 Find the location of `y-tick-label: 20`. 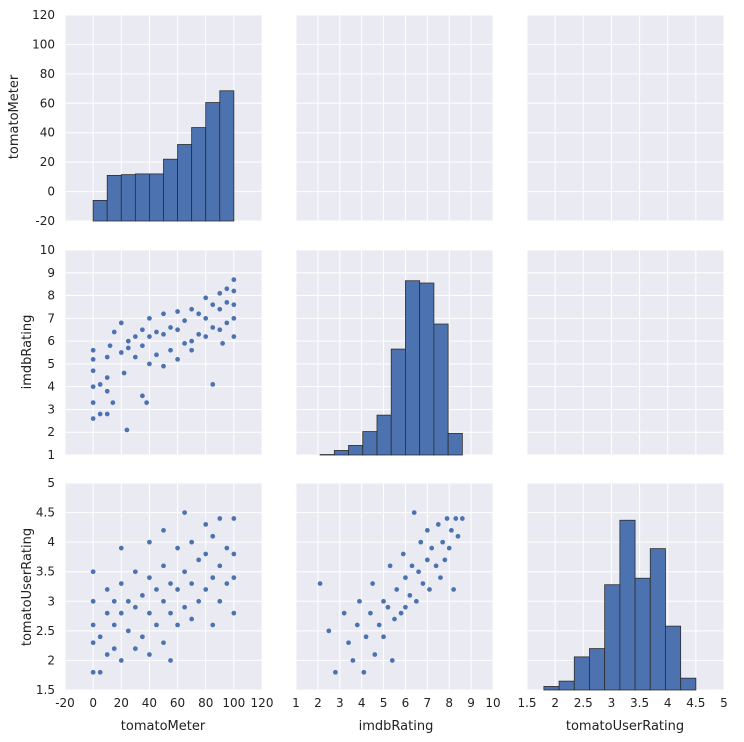

y-tick-label: 20 is located at coordinates (47, 162).